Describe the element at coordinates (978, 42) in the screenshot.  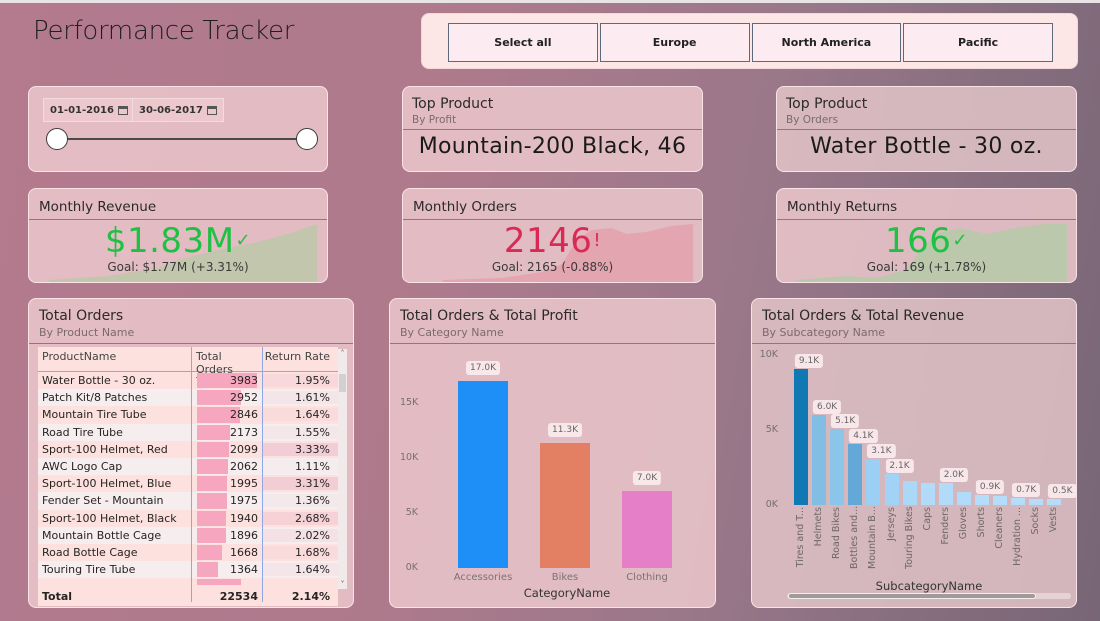
I see `slicer-option-pacific: Pacific` at that location.